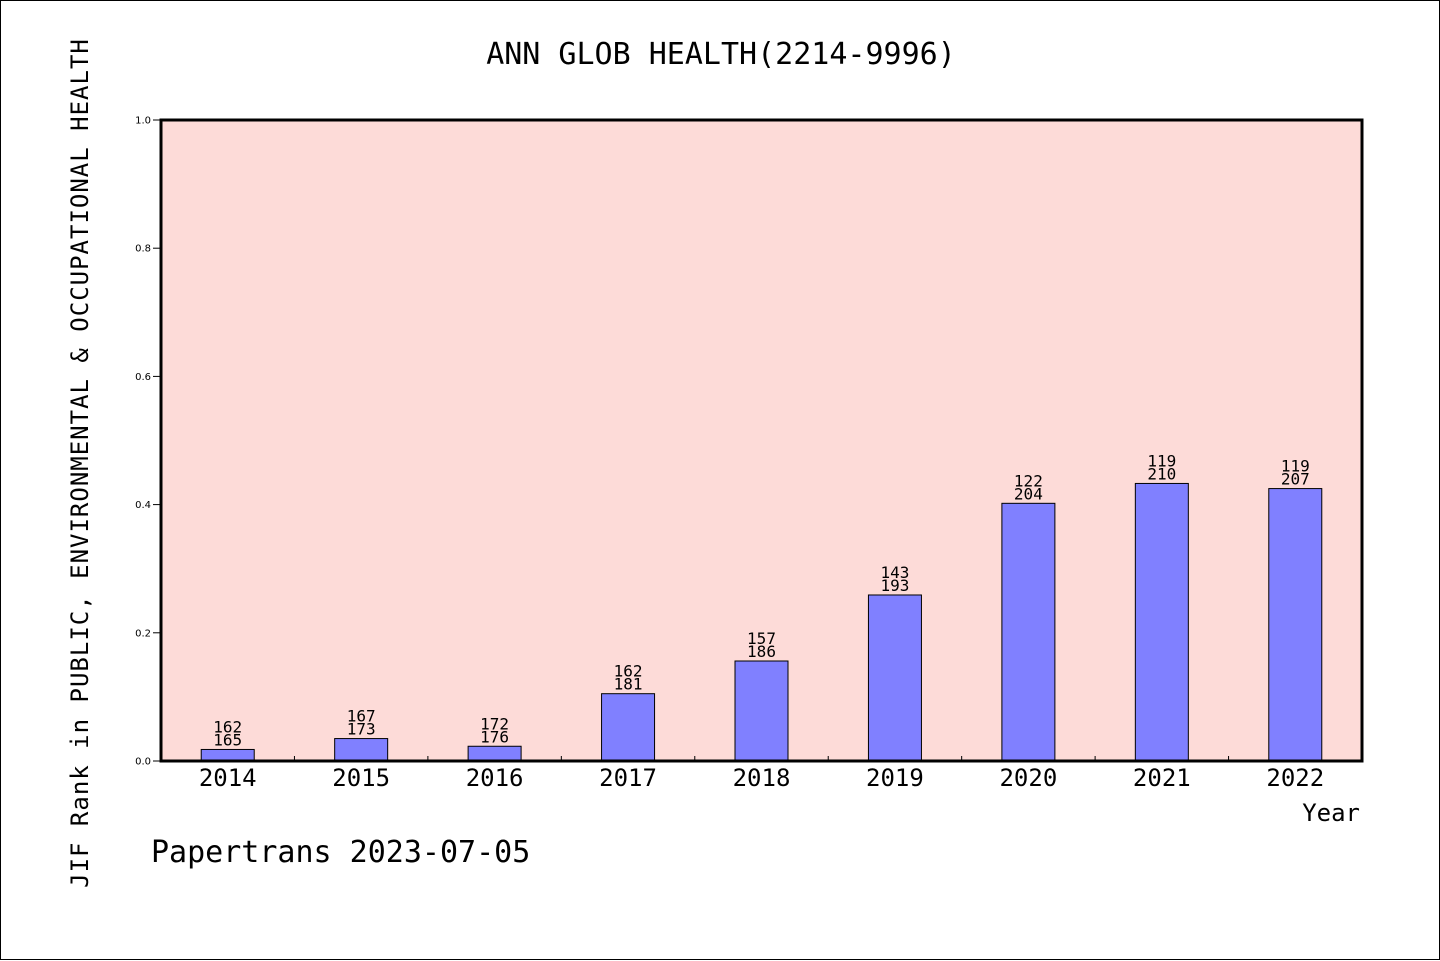 Image resolution: width=1440 pixels, height=961 pixels. What do you see at coordinates (341, 852) in the screenshot?
I see `footer-credit: Papertrans 2023-07-05` at bounding box center [341, 852].